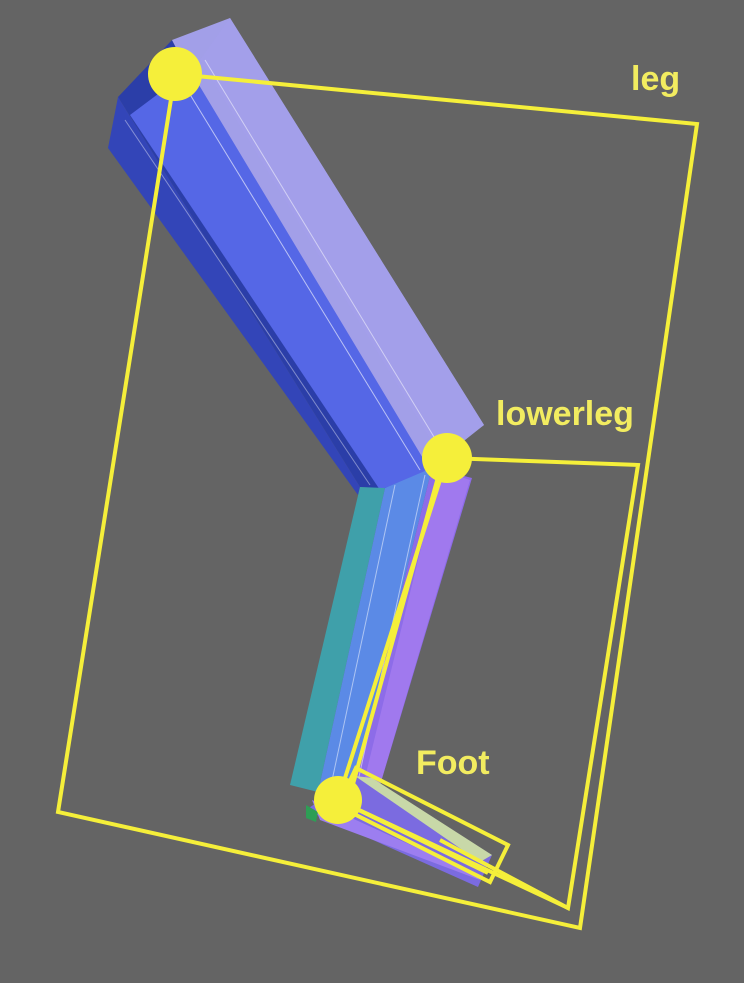 Image resolution: width=744 pixels, height=983 pixels. What do you see at coordinates (453, 763) in the screenshot?
I see `foot-label: Foot` at bounding box center [453, 763].